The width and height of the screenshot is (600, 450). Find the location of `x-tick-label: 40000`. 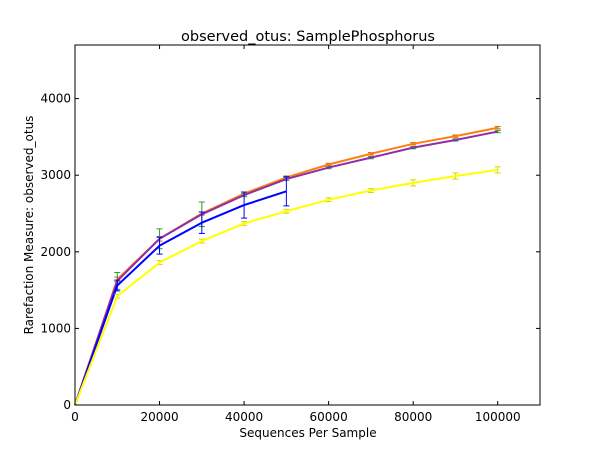

x-tick-label: 40000 is located at coordinates (244, 417).